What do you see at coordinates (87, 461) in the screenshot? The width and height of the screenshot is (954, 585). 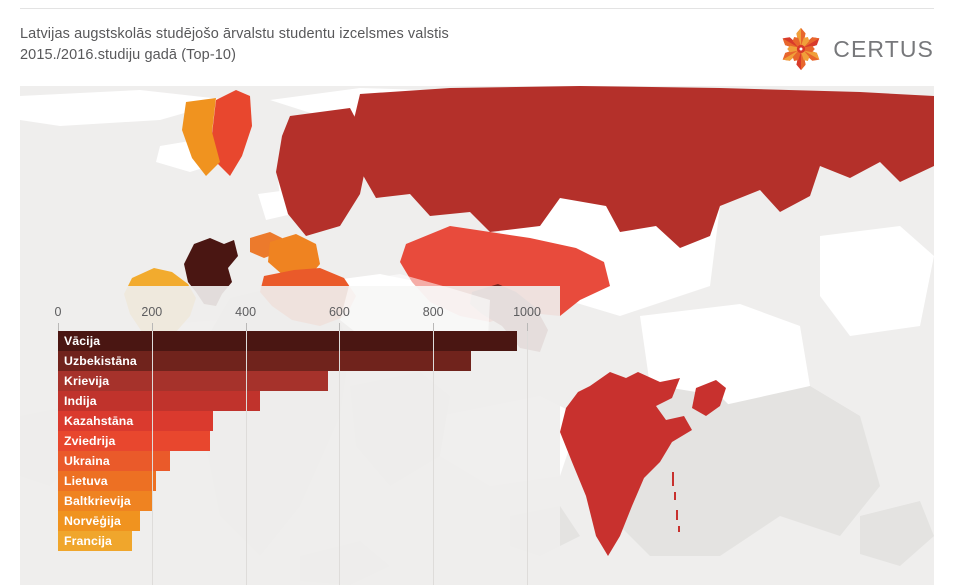 I see `chart-bar-label: Ukraina` at bounding box center [87, 461].